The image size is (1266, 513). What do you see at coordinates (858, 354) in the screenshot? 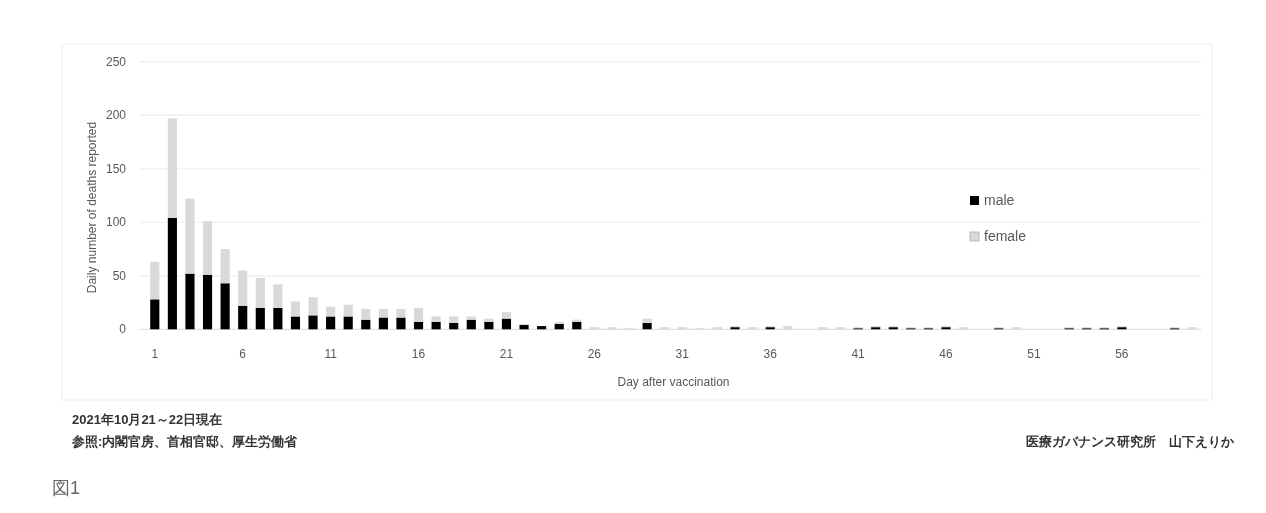
I see `x-tick-label: 41` at bounding box center [858, 354].